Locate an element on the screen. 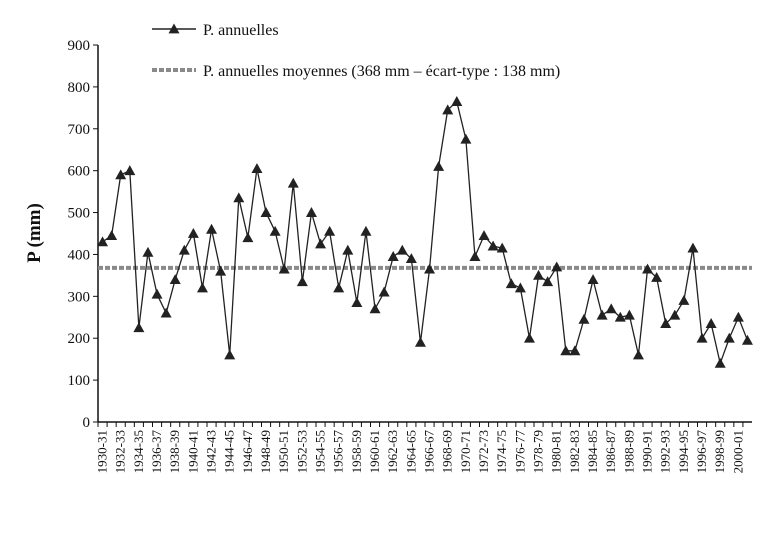 The image size is (770, 538). x-tick-label: 1932-33 is located at coordinates (120, 451).